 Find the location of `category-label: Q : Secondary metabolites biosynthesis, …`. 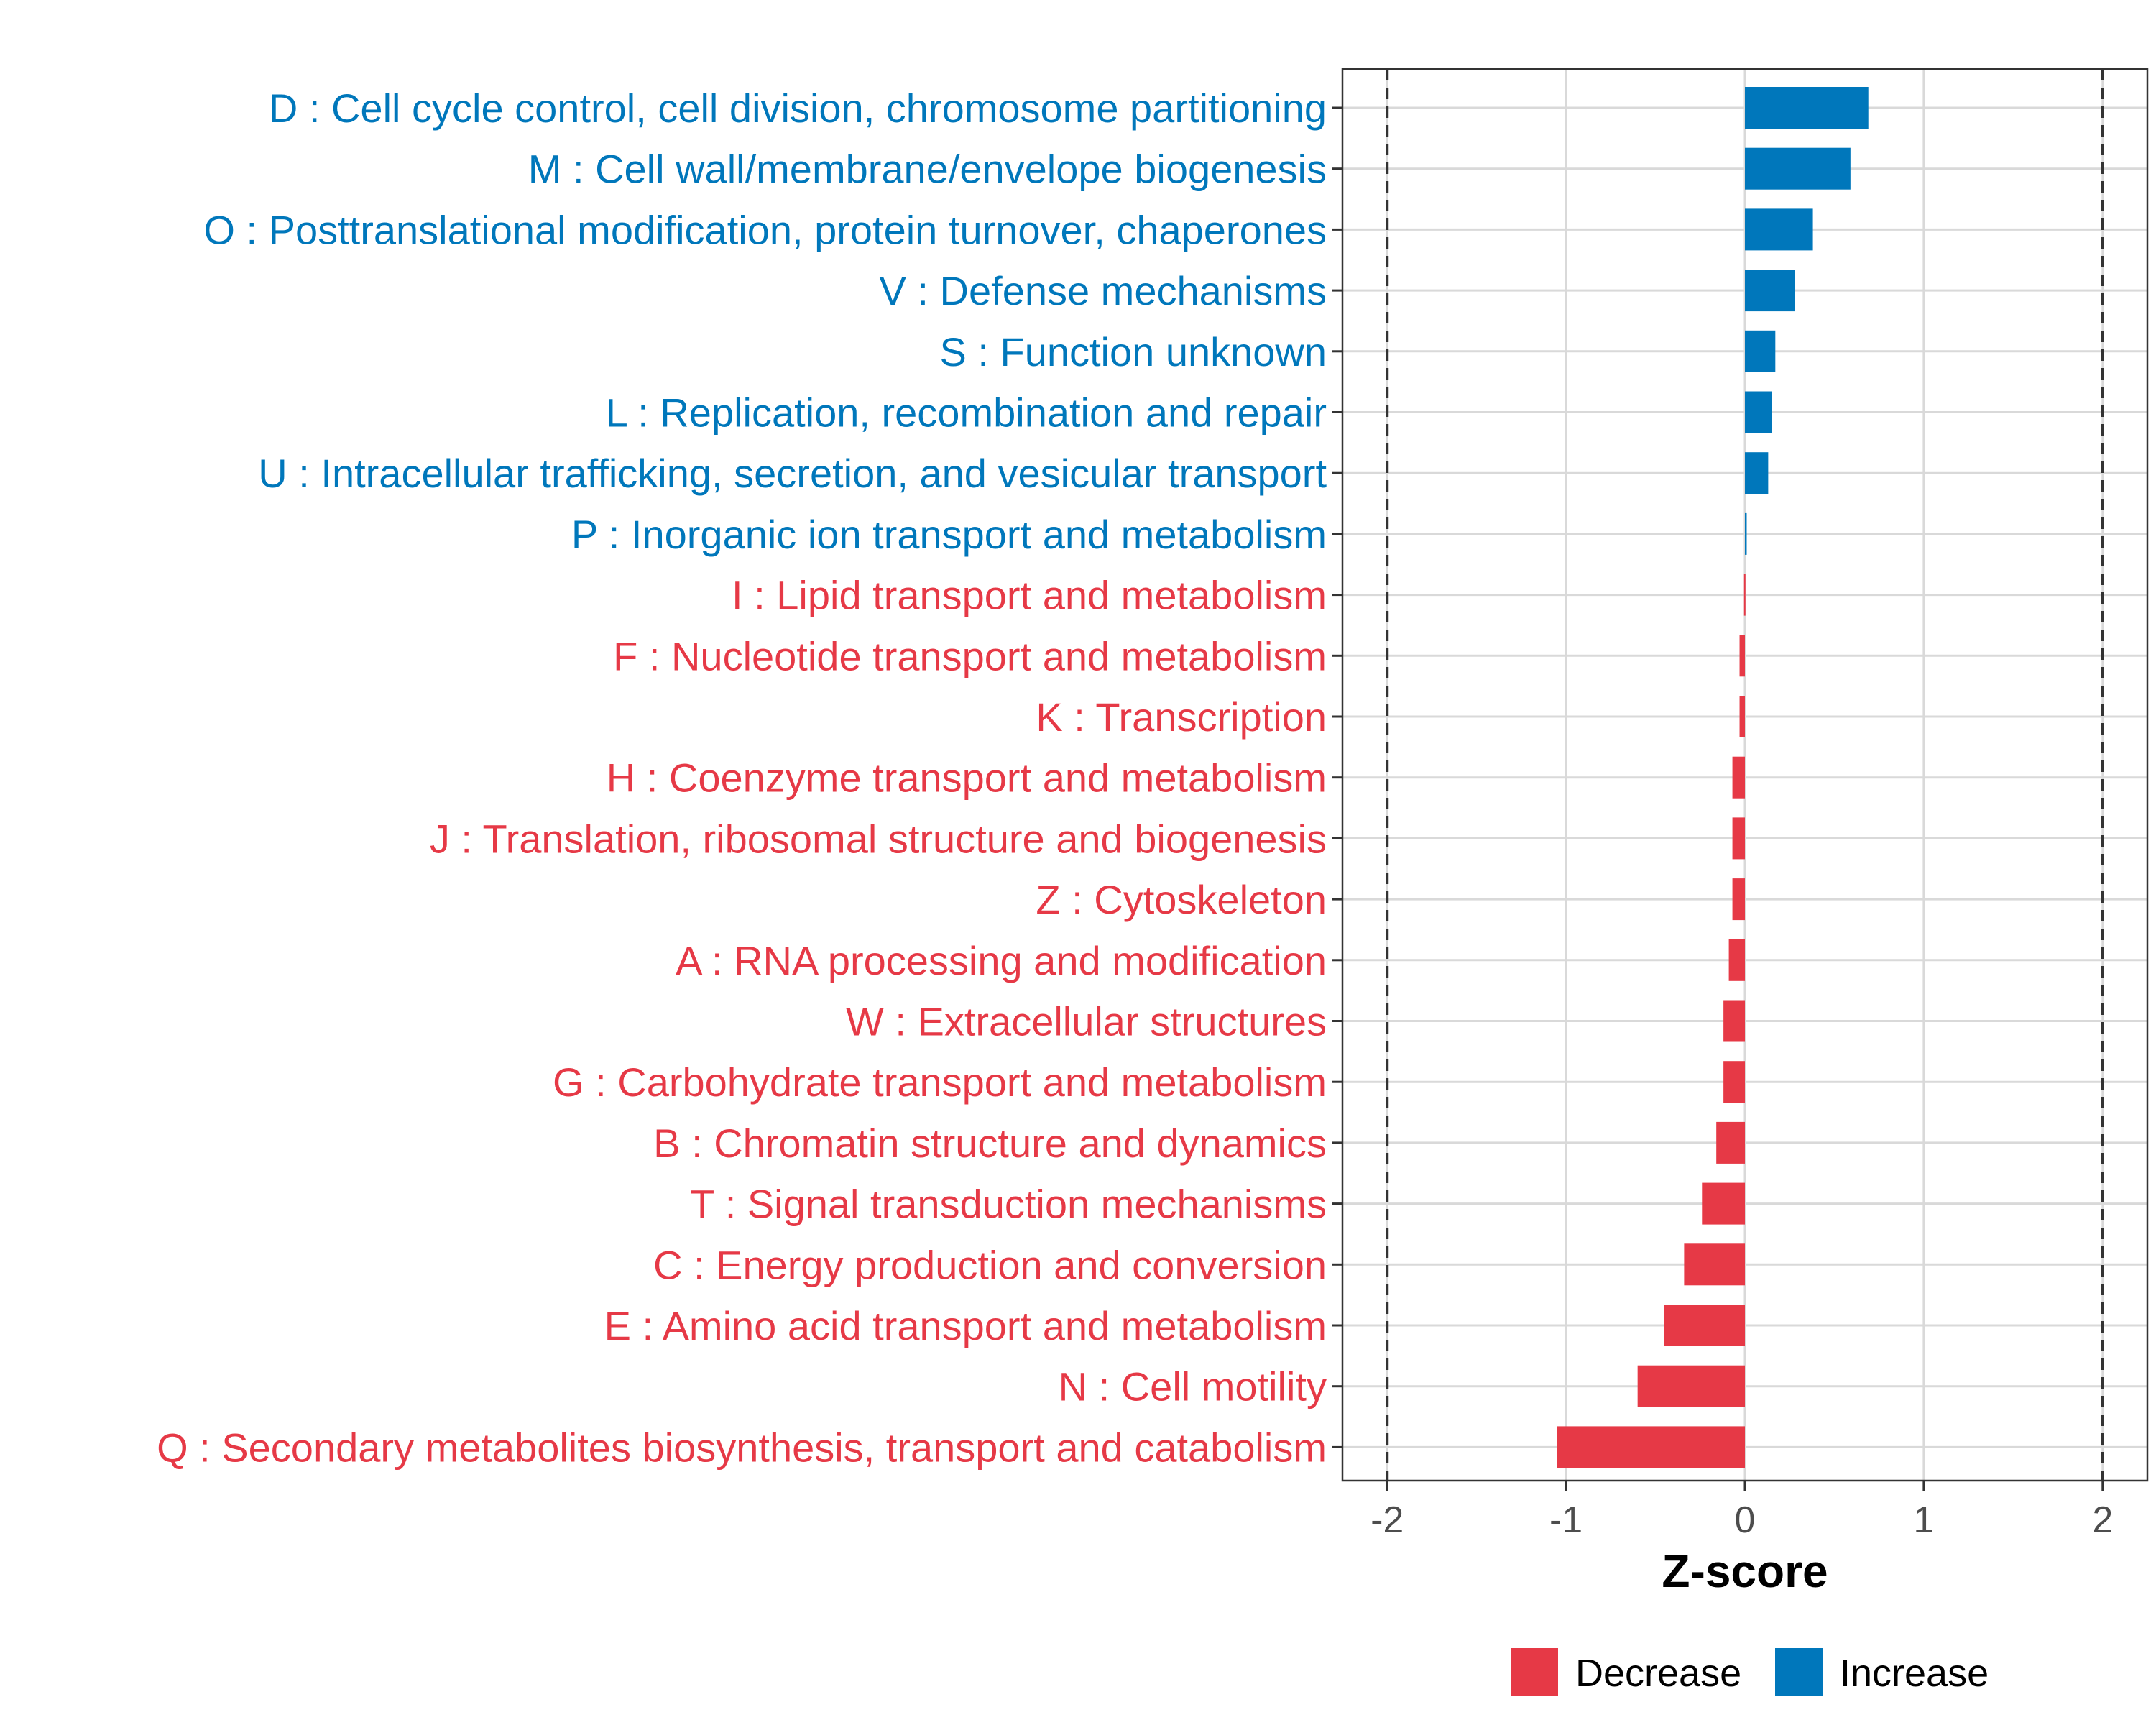

category-label: Q : Secondary metabolites biosynthesis, … is located at coordinates (742, 1447).